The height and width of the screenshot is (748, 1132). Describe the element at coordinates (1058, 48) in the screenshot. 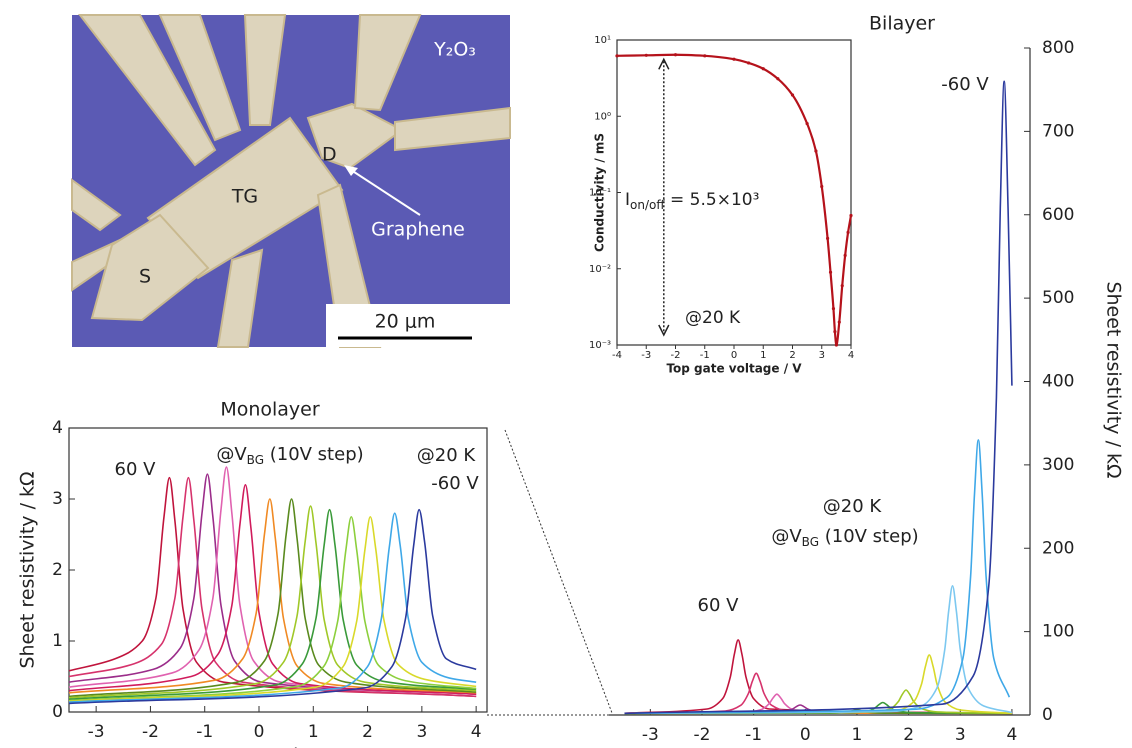

I see `y-tick-label: 800` at that location.